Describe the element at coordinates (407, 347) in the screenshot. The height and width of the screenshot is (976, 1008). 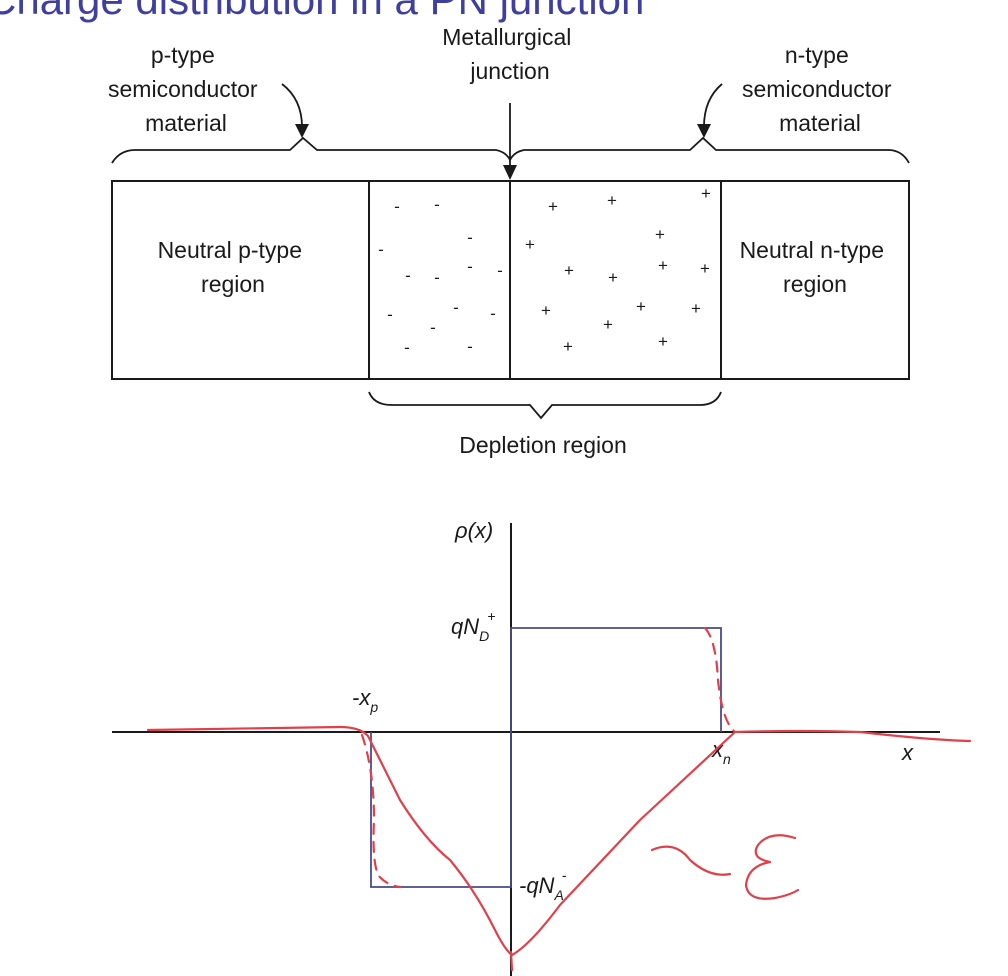
I see `negative-charge-12: -` at that location.